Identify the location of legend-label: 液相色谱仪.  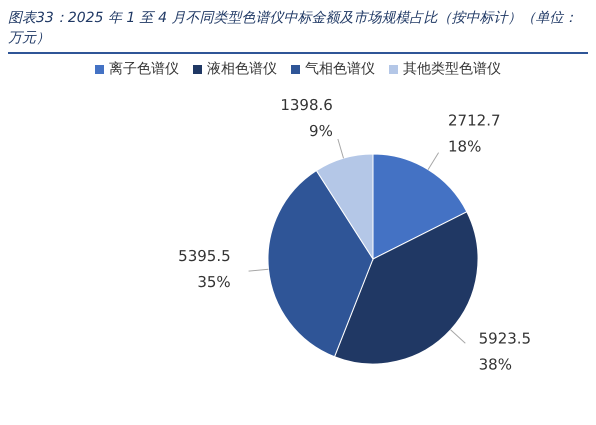
(241, 69).